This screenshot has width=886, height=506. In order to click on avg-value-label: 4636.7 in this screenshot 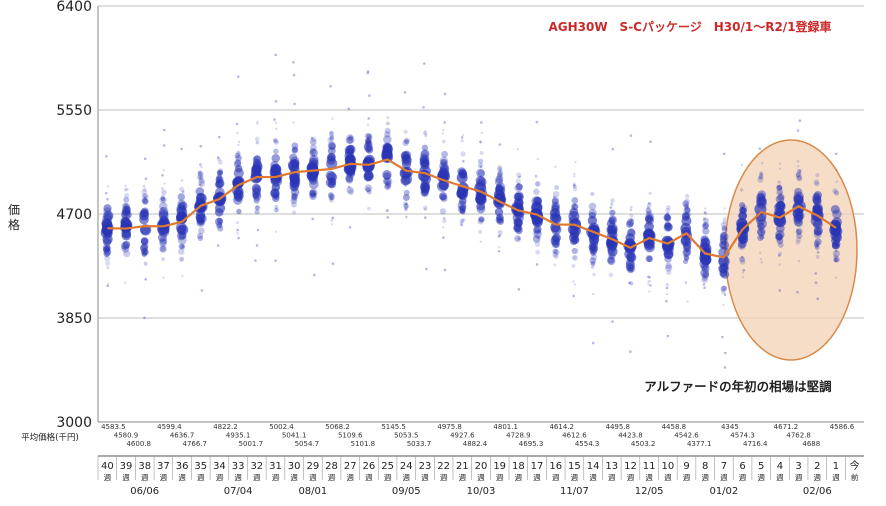, I will do `click(182, 436)`.